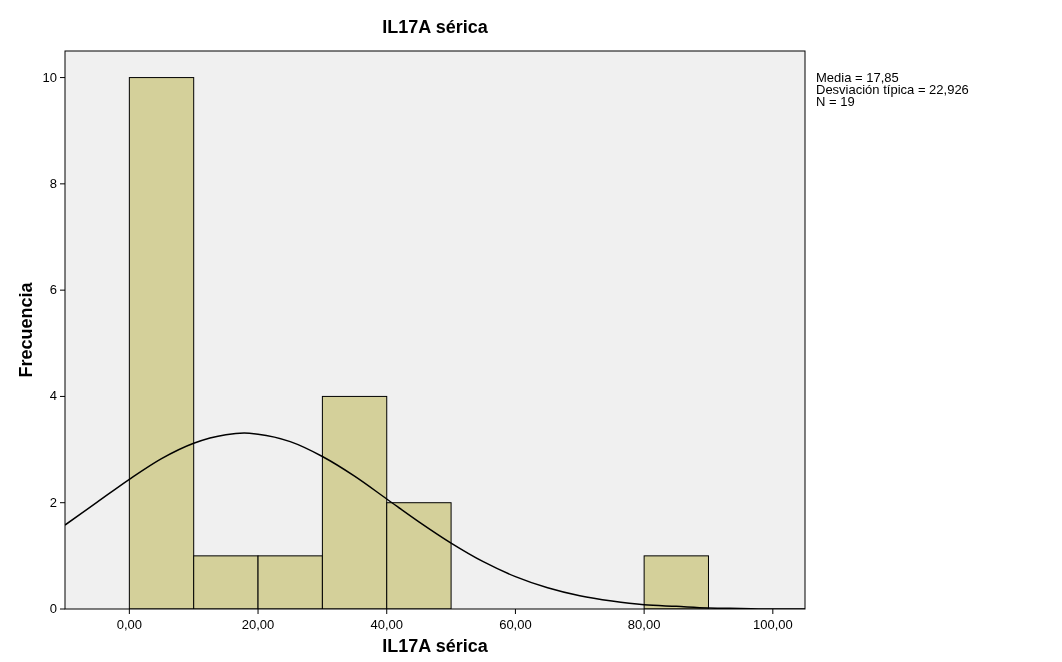 This screenshot has width=1062, height=662. What do you see at coordinates (49, 77) in the screenshot?
I see `y-tick-label: 10` at bounding box center [49, 77].